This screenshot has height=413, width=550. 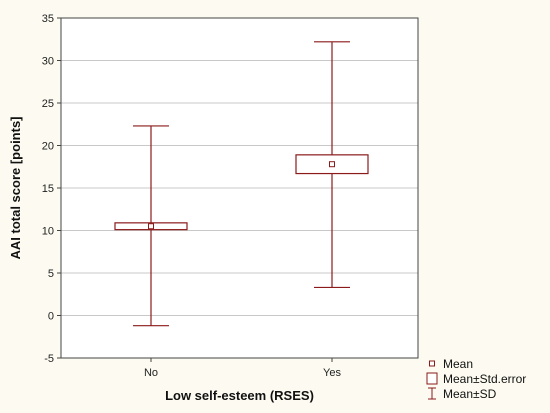 What do you see at coordinates (239, 395) in the screenshot?
I see `x-axis-title: Low self-esteem (RSES)` at bounding box center [239, 395].